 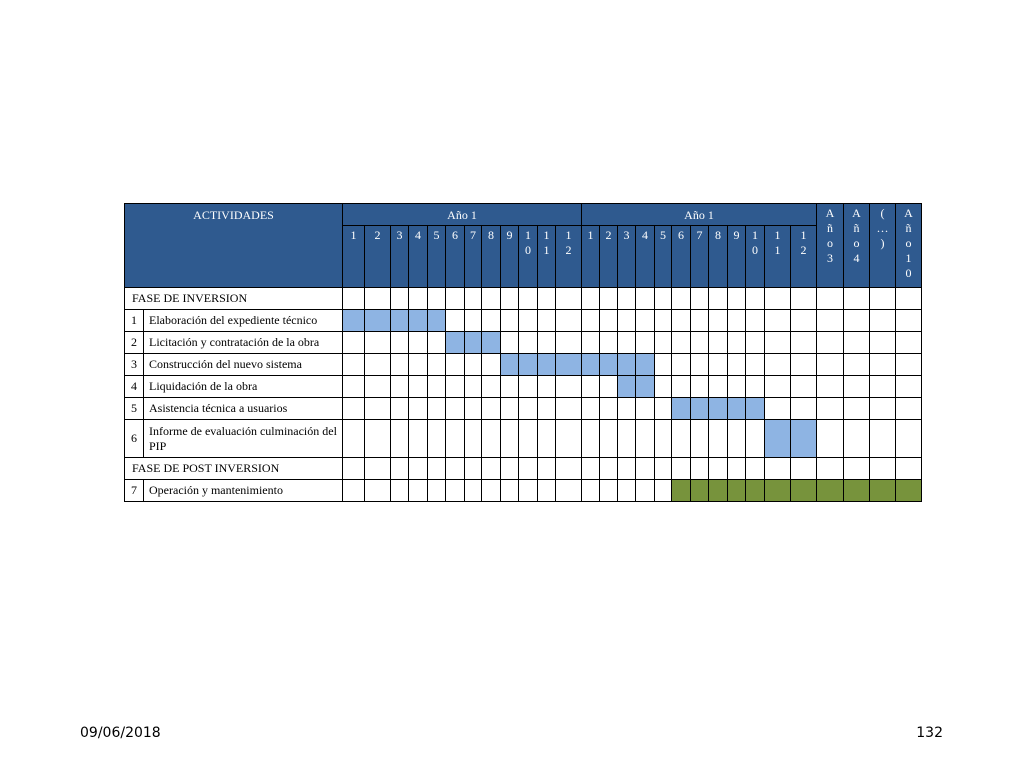 I want to click on activity-number: 1, so click(x=134, y=320).